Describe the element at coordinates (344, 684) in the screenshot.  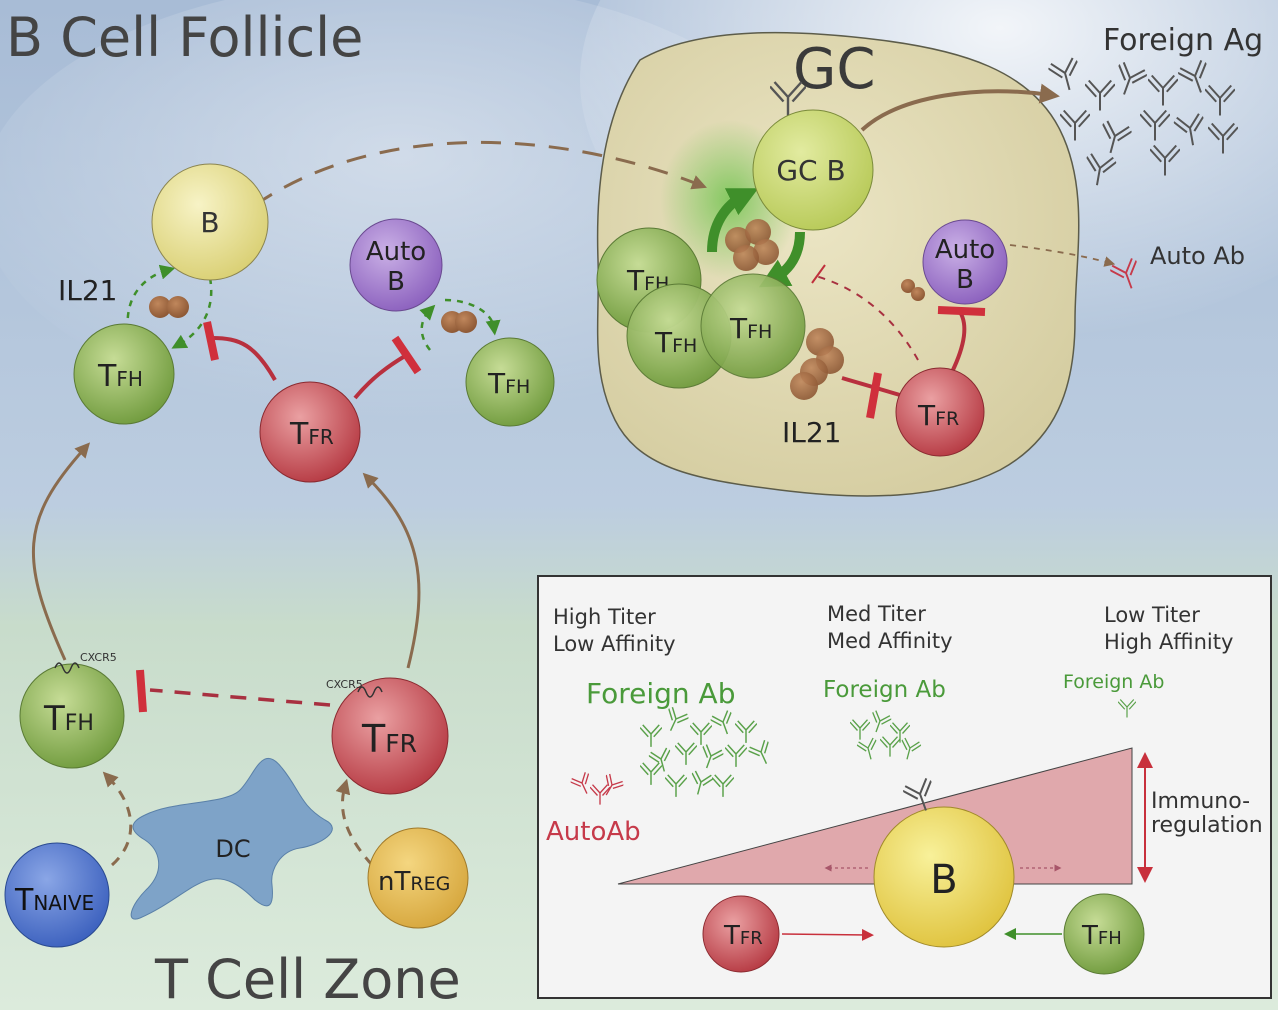
I see `cxcr5-tfr-label: CXCR5` at that location.